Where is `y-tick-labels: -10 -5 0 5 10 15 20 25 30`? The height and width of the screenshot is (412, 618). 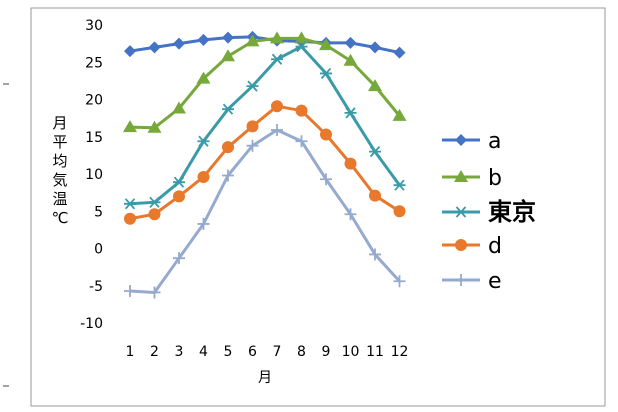
y-tick-labels: -10 -5 0 5 10 15 20 25 30 is located at coordinates (91, 175).